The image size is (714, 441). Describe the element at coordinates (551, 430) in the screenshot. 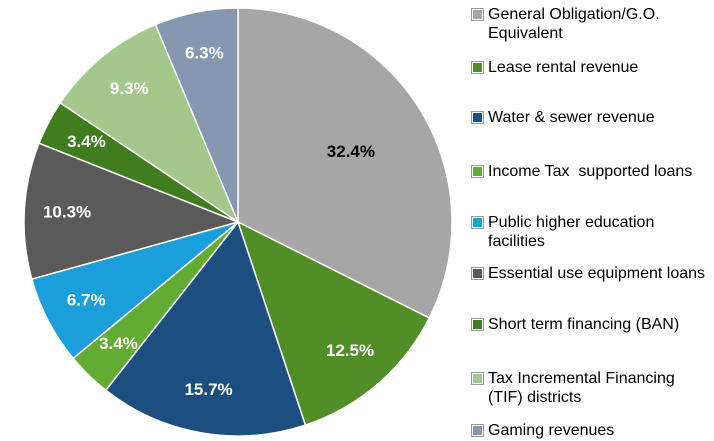

I see `legend-label: Gaming revenues` at that location.